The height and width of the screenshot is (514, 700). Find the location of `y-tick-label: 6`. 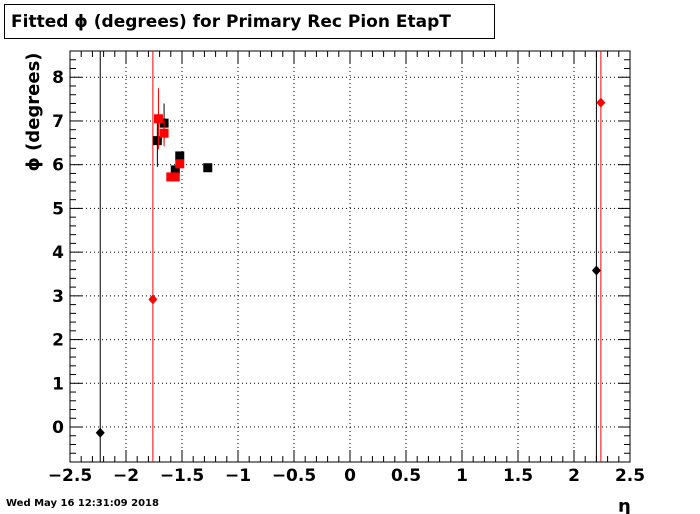

y-tick-label: 6 is located at coordinates (58, 166).